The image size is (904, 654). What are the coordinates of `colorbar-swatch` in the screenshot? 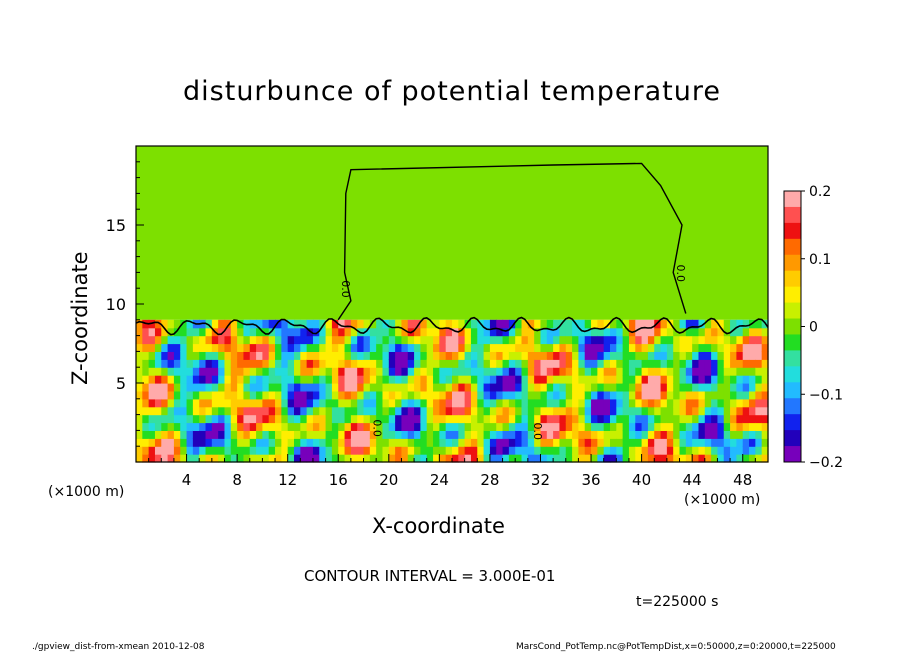 It's located at (792, 199).